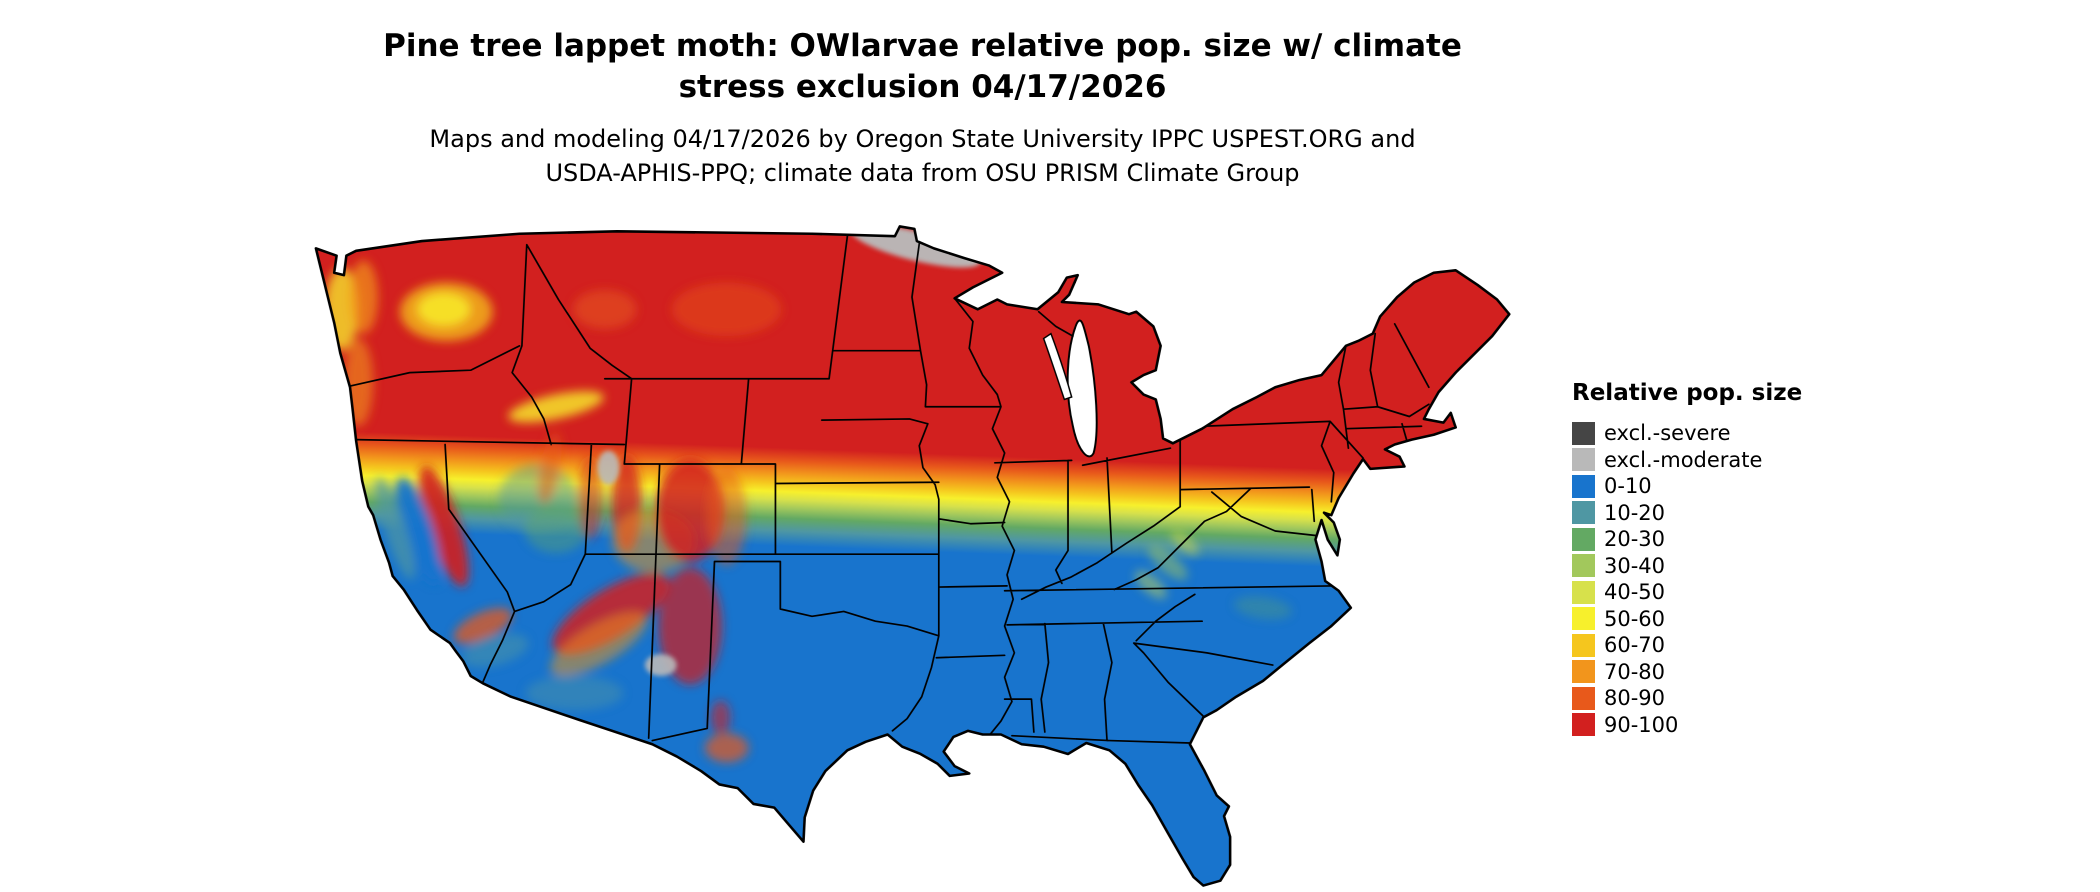 This screenshot has width=2100, height=892. I want to click on legend-item-label: 30-40, so click(1635, 565).